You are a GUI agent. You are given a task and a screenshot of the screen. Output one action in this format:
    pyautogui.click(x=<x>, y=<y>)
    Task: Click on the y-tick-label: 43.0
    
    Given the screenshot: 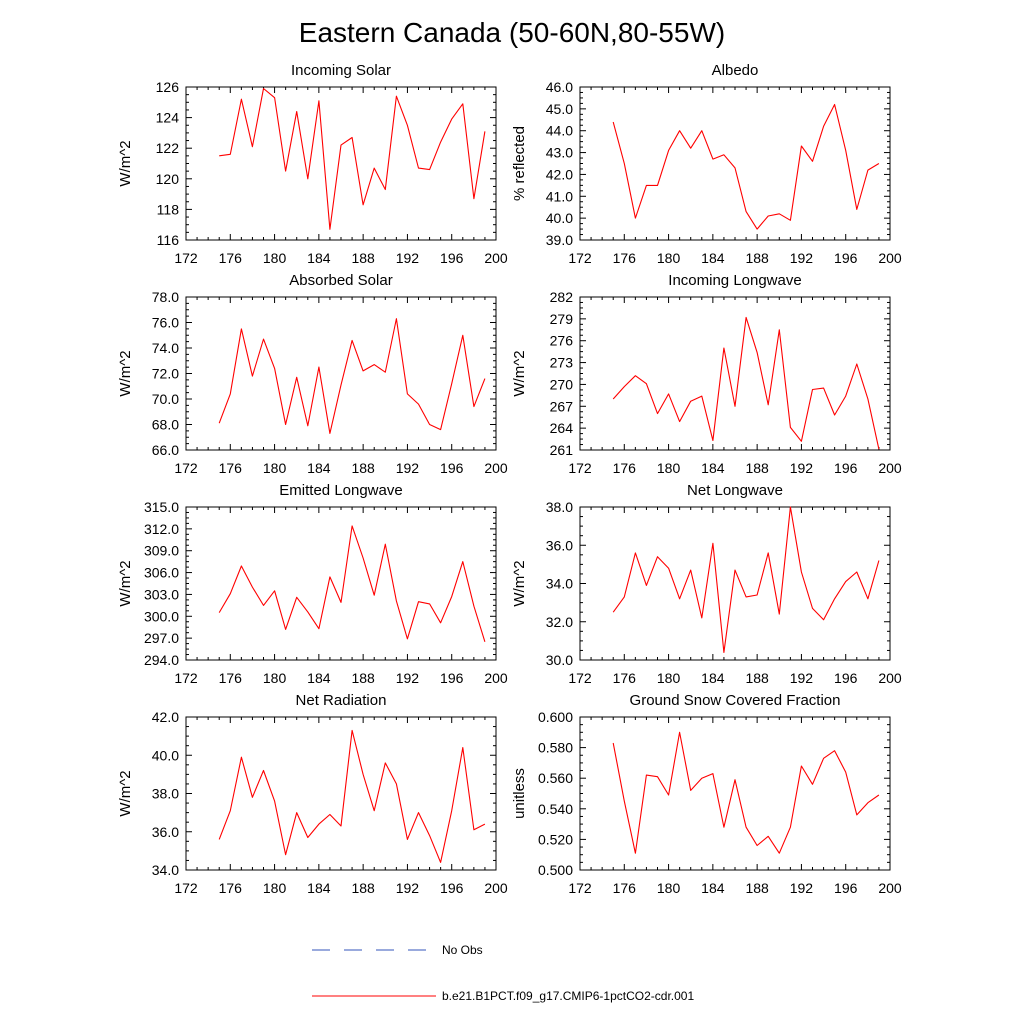 What is the action you would take?
    pyautogui.click(x=559, y=153)
    